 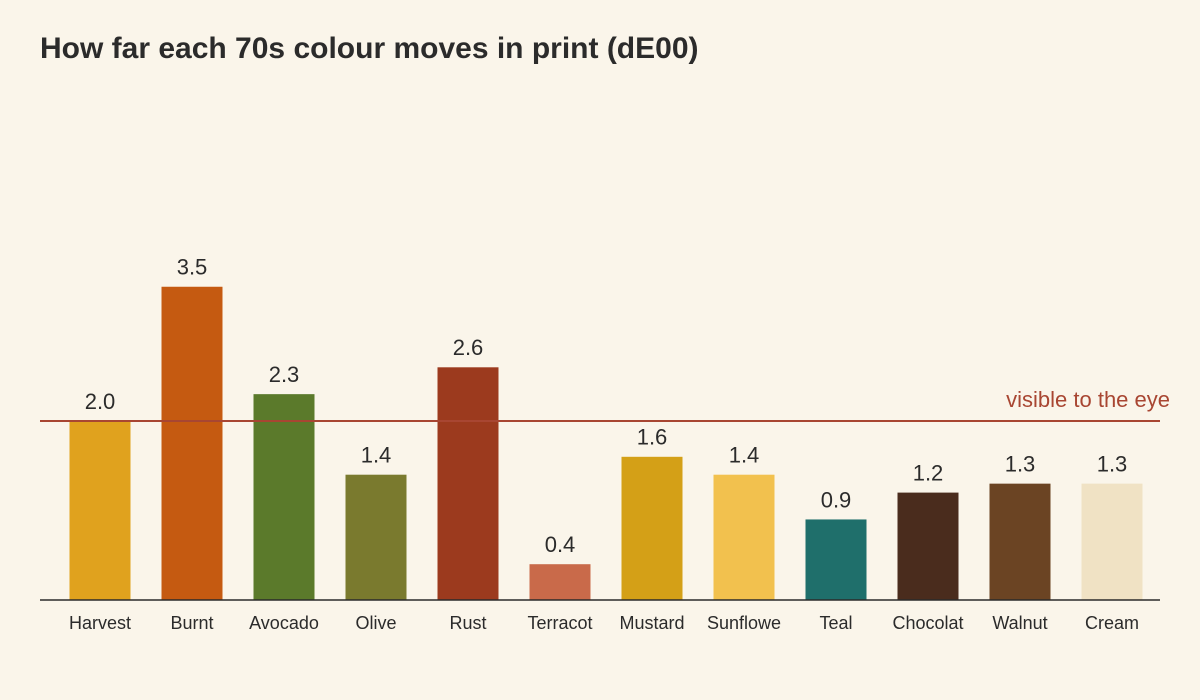 I want to click on x-tick-label: Olive, so click(x=375, y=623).